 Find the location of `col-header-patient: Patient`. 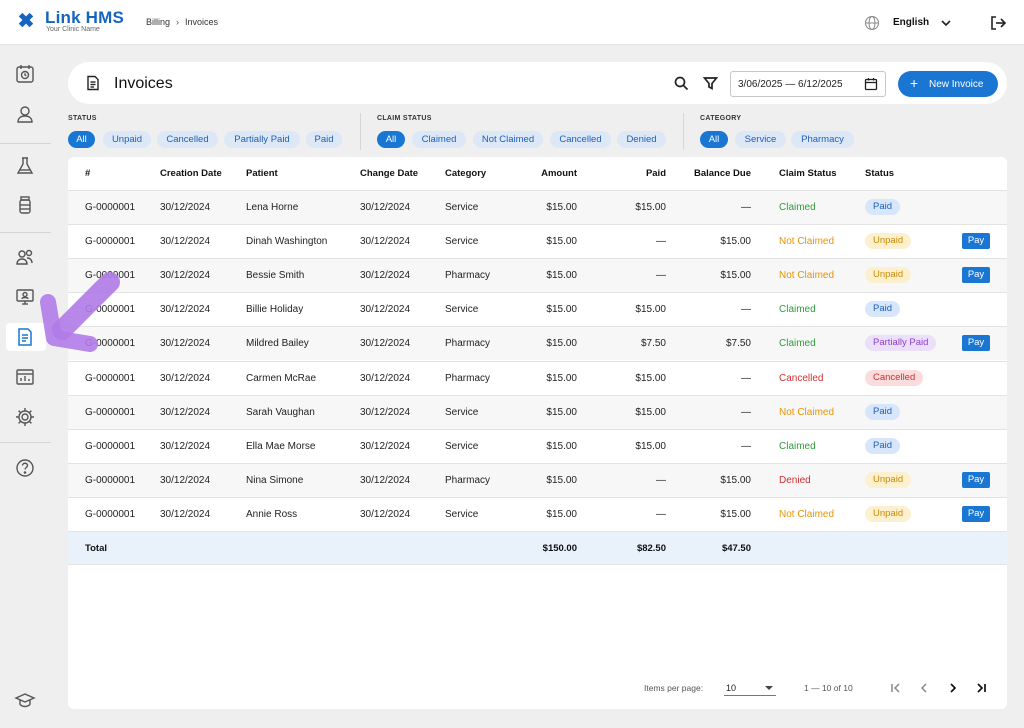

col-header-patient: Patient is located at coordinates (262, 173).